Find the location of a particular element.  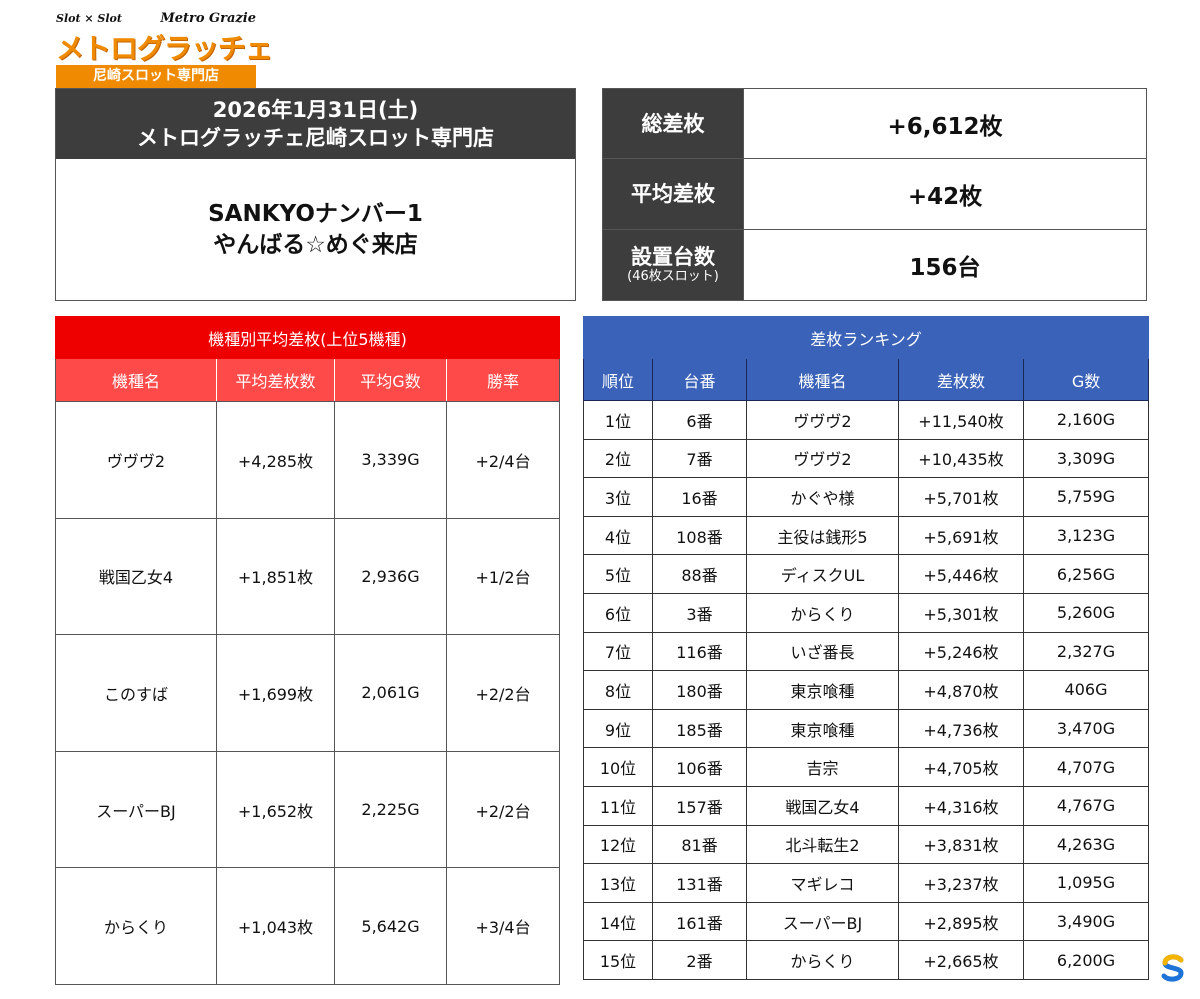

table-cell: 14位 is located at coordinates (618, 921).